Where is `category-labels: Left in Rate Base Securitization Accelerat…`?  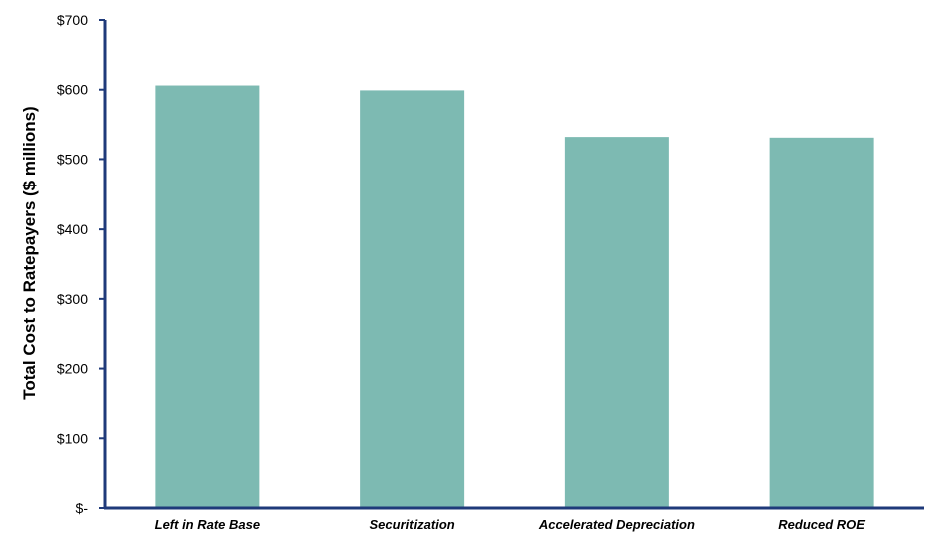
category-labels: Left in Rate Base Securitization Accelerat… is located at coordinates (510, 524).